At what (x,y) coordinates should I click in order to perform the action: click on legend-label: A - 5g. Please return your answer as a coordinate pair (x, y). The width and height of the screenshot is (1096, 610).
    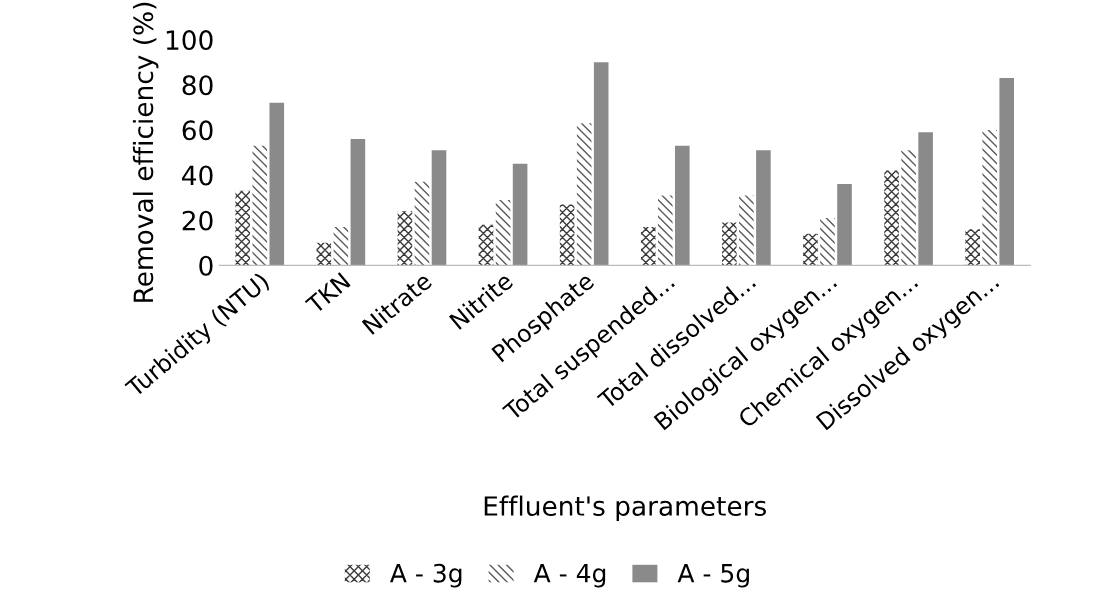
    Looking at the image, I should click on (713, 576).